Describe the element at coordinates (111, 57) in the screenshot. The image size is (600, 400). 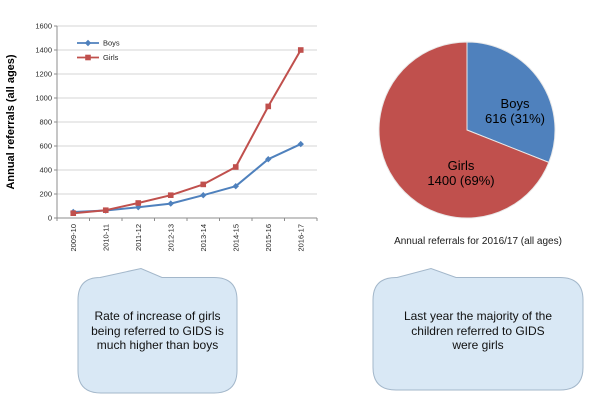
I see `legend-label-girls: Girls` at that location.